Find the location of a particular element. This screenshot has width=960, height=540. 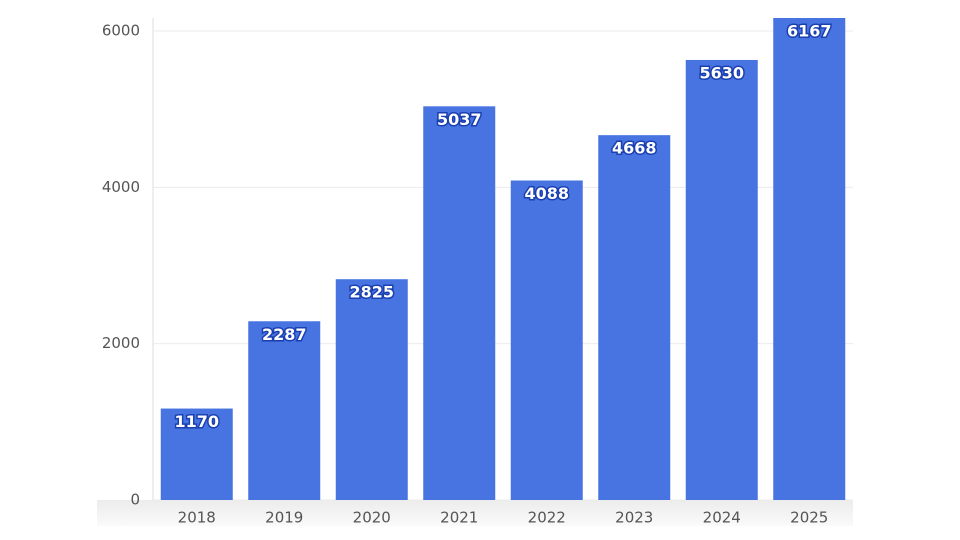

y-tick-label: 4000 is located at coordinates (121, 187).